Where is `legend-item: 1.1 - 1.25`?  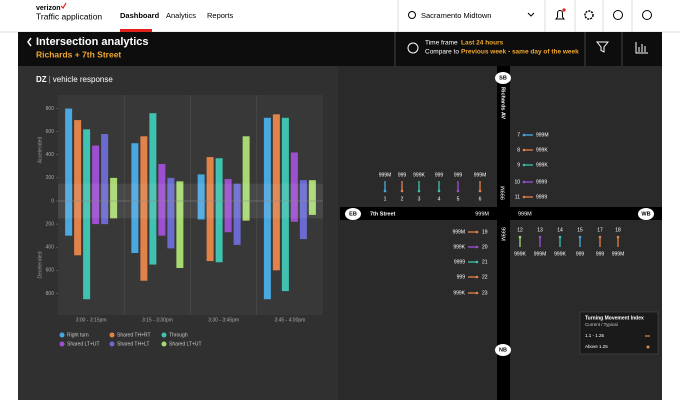
legend-item: 1.1 - 1.25 is located at coordinates (595, 335).